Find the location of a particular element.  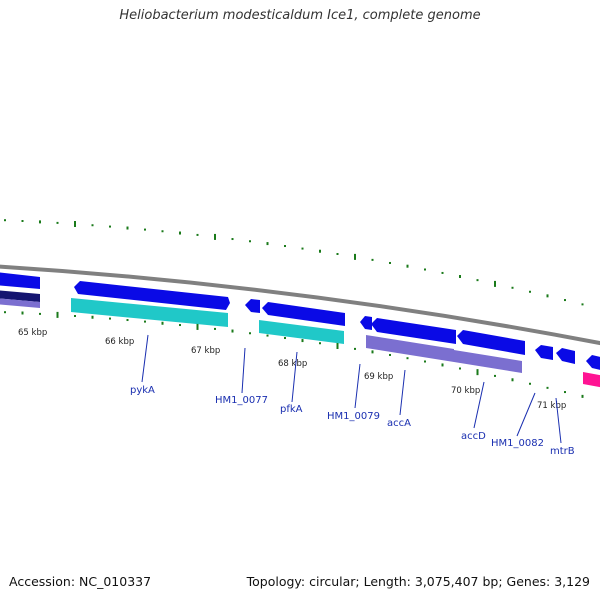

gene-label-HM1_0077: HM1_0077 is located at coordinates (241, 400).